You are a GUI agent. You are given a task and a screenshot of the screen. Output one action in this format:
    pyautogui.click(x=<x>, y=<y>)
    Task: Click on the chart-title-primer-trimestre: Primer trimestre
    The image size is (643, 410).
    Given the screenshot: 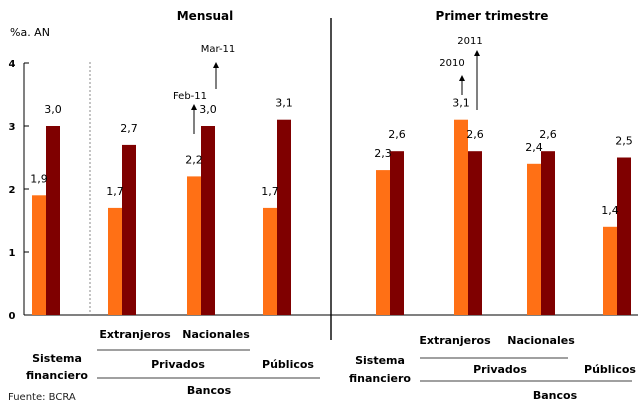 What is the action you would take?
    pyautogui.click(x=492, y=16)
    